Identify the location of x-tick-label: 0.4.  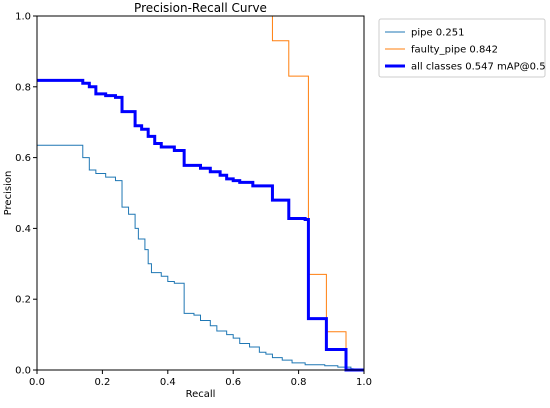
(168, 382).